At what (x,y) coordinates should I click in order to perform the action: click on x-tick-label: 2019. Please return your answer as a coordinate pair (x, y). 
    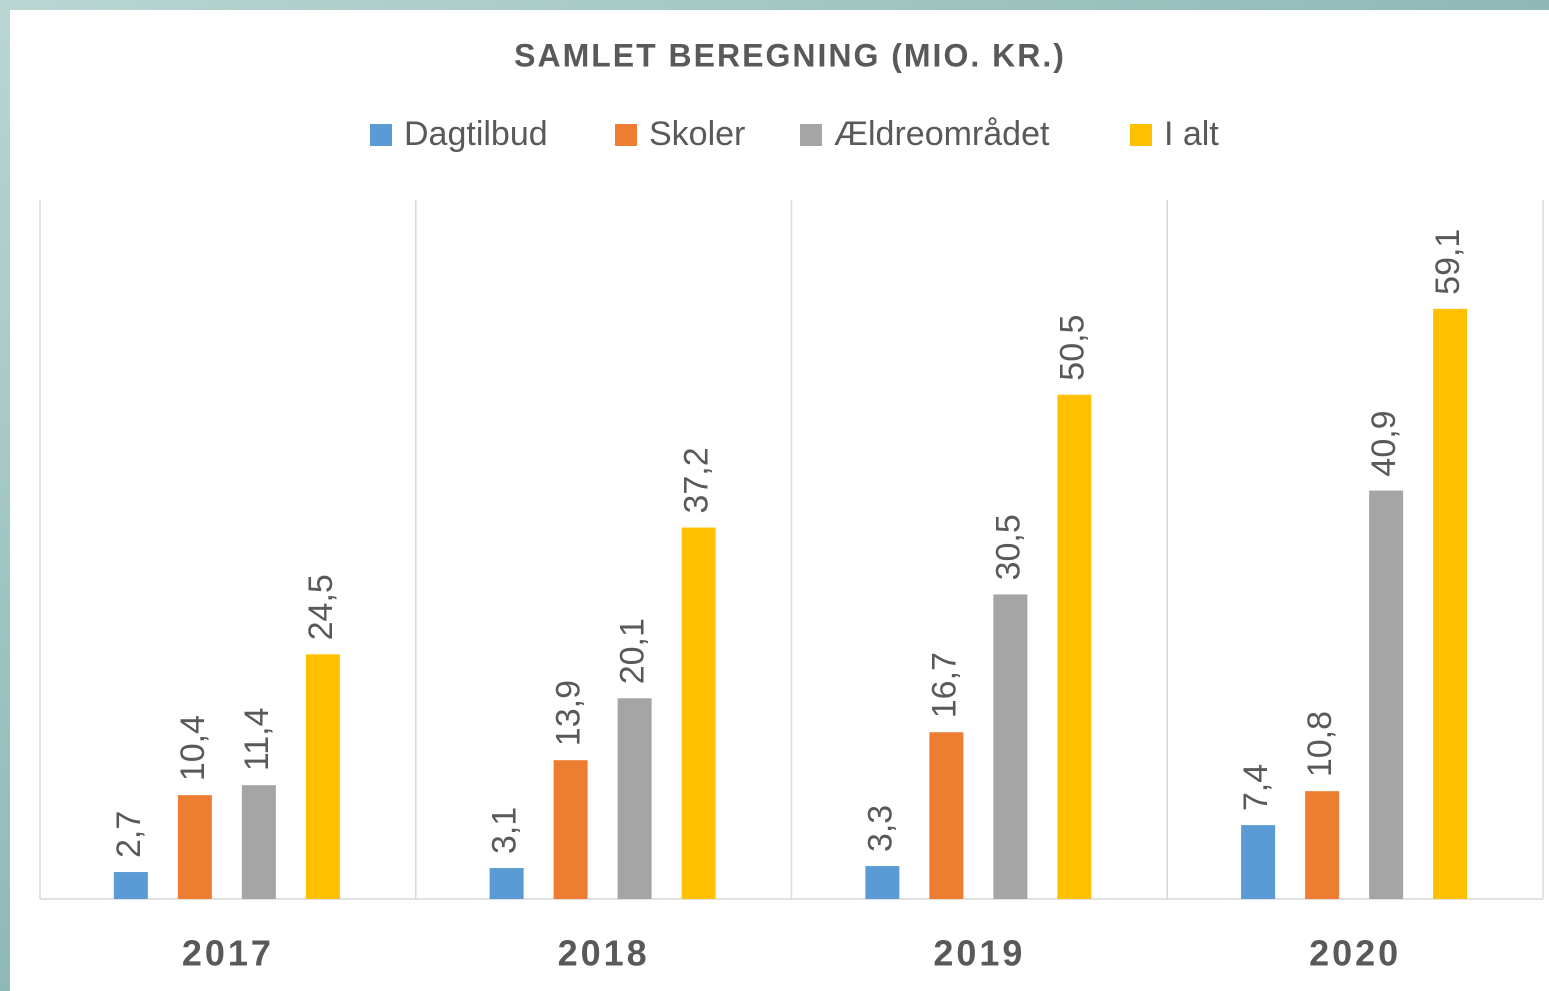
    Looking at the image, I should click on (979, 953).